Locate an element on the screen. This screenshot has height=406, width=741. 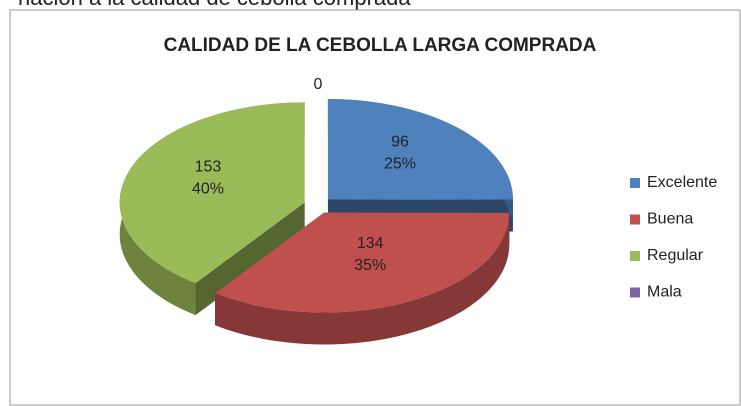
legend-label: Excelente is located at coordinates (682, 182).